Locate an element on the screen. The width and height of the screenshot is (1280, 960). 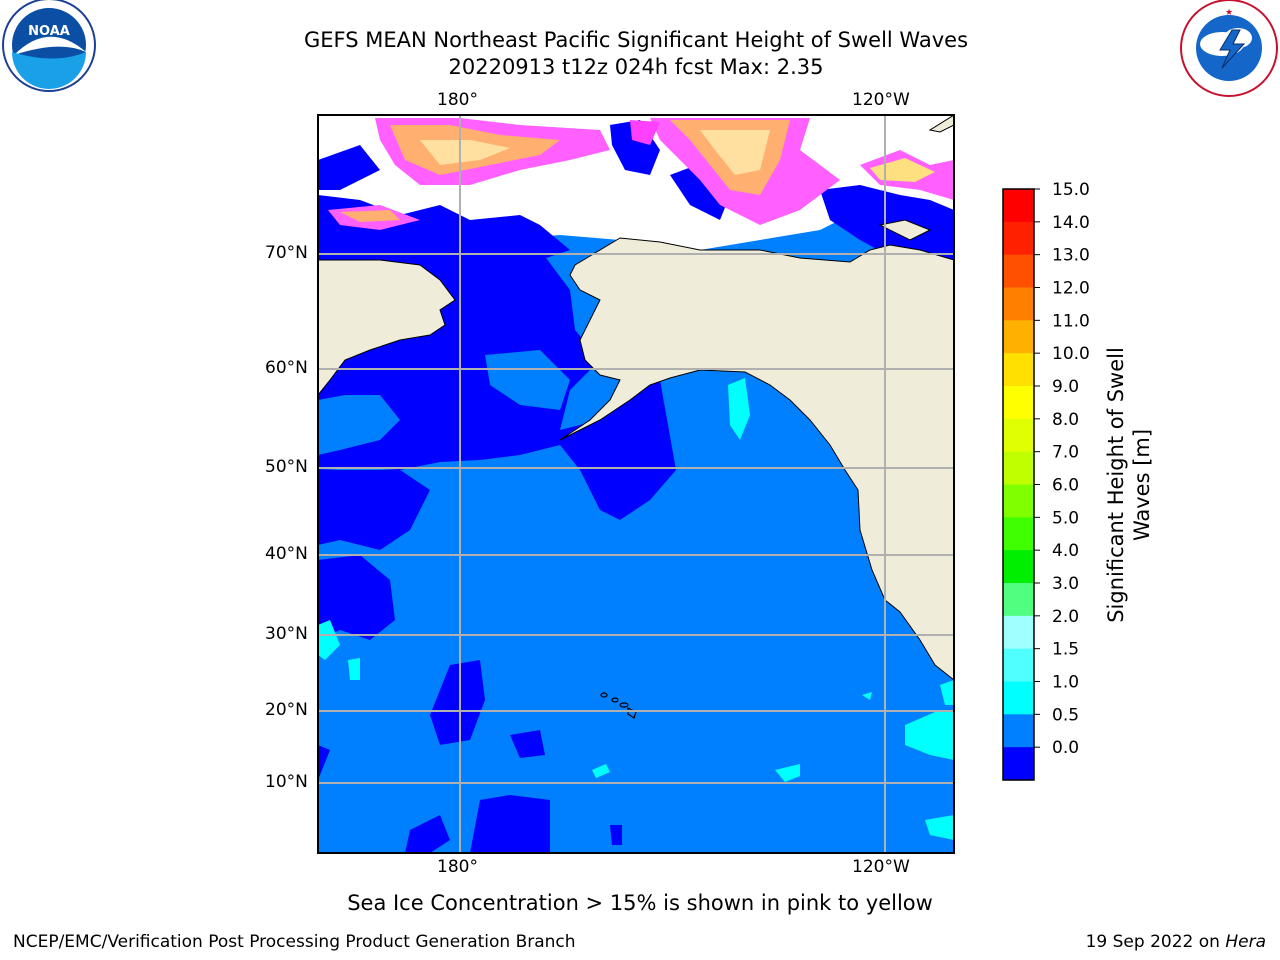
colorbar-tick-label: 8.0 is located at coordinates (1065, 420).